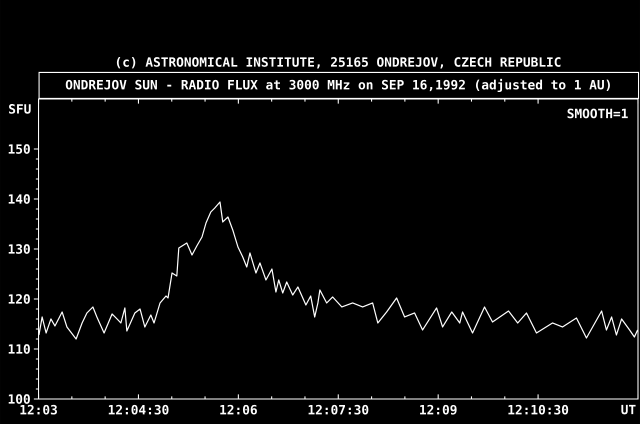  Describe the element at coordinates (628, 409) in the screenshot. I see `x-tick-label: UT` at that location.